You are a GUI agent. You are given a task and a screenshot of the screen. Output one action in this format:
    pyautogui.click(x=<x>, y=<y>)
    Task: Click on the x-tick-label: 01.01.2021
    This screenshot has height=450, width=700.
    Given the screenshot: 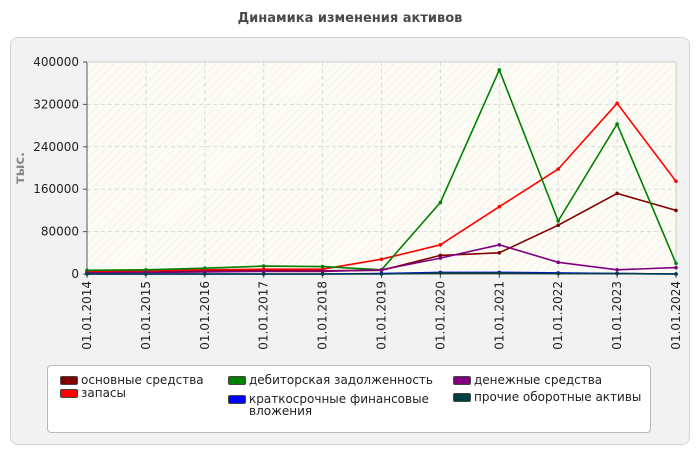 What is the action you would take?
    pyautogui.click(x=499, y=315)
    